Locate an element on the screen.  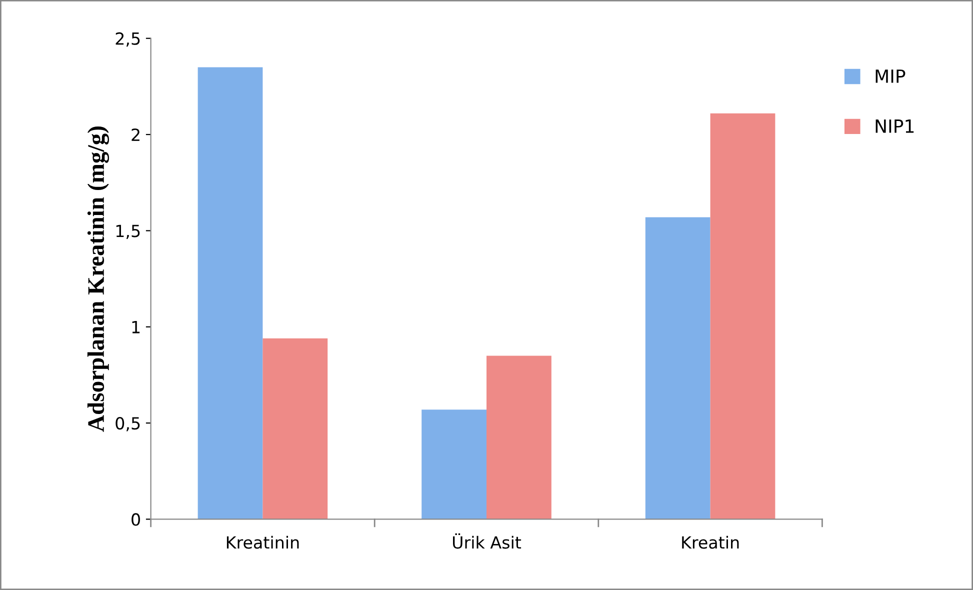
y-tick-label: 2 is located at coordinates (136, 134).